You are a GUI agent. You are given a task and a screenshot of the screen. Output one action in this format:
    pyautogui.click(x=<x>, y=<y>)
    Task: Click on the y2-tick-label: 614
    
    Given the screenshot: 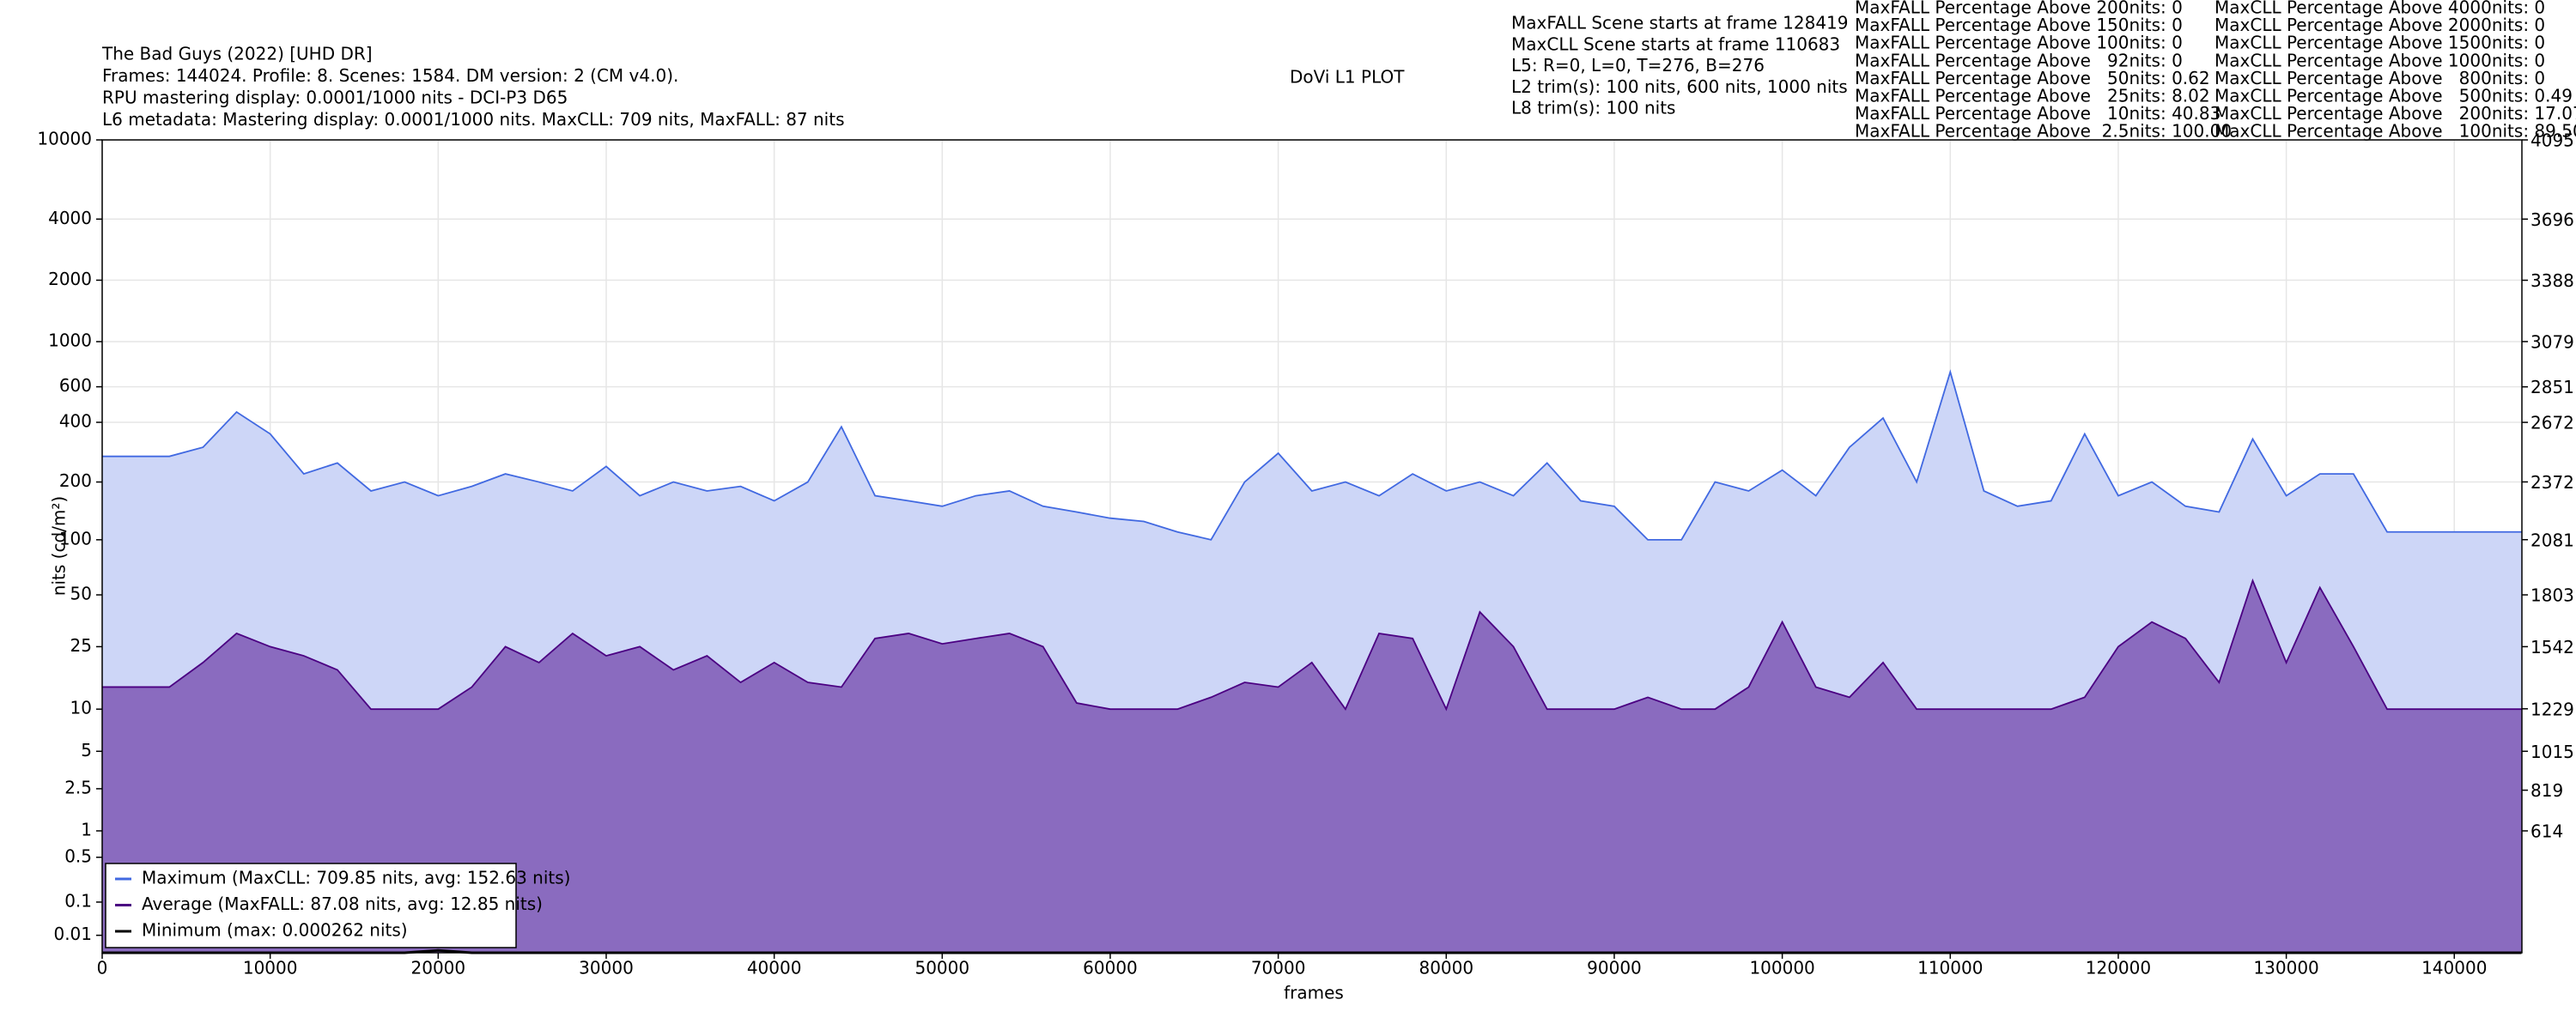 What is the action you would take?
    pyautogui.click(x=2546, y=831)
    